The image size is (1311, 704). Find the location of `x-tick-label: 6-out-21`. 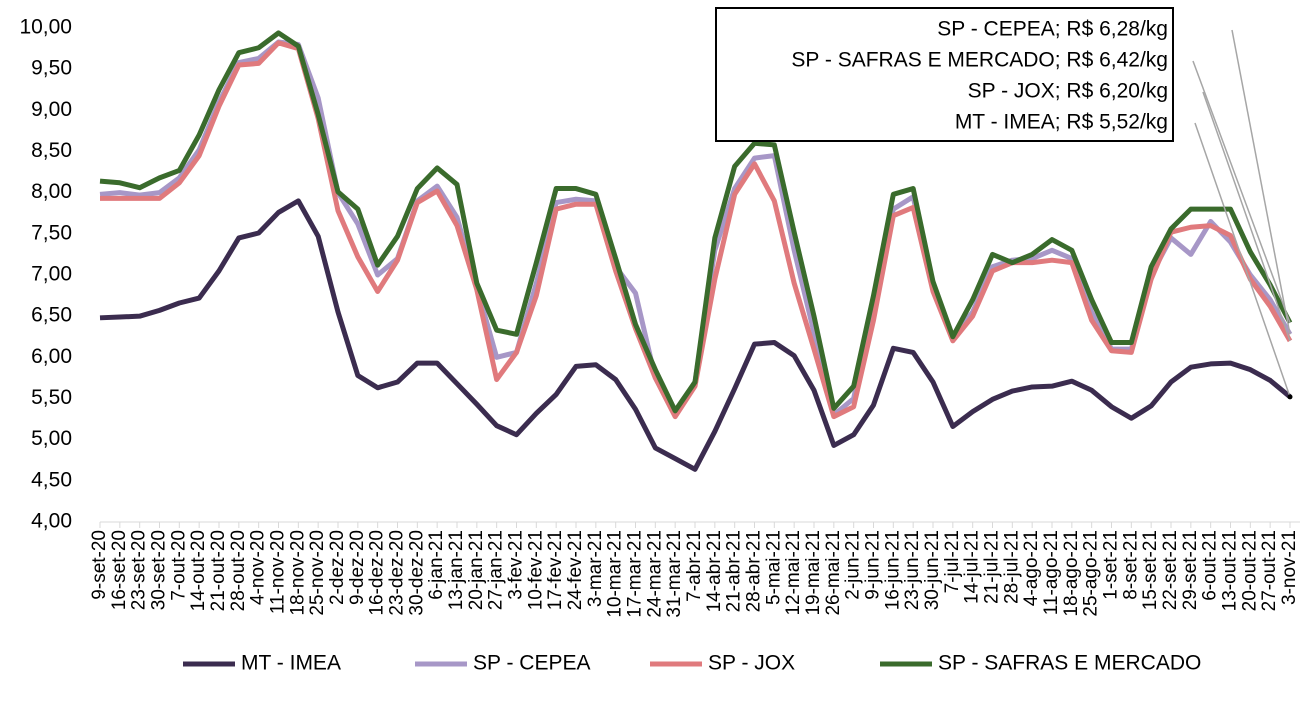

x-tick-label: 6-out-21 is located at coordinates (1210, 565).